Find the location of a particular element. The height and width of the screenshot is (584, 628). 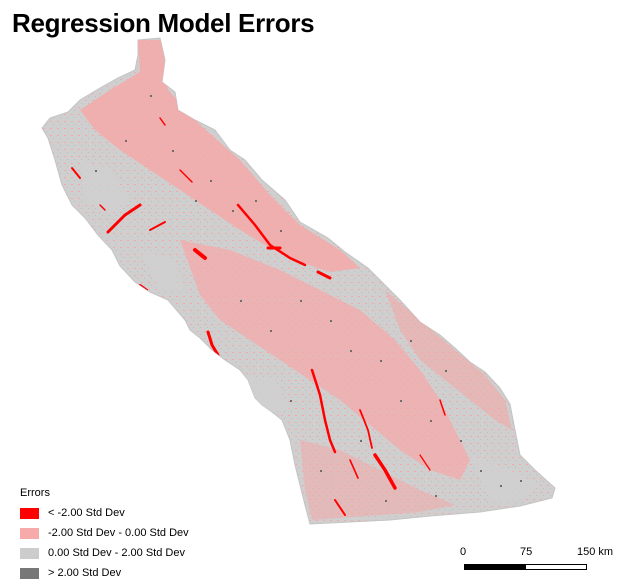

legend-label: > 2.00 Std Dev is located at coordinates (85, 573).